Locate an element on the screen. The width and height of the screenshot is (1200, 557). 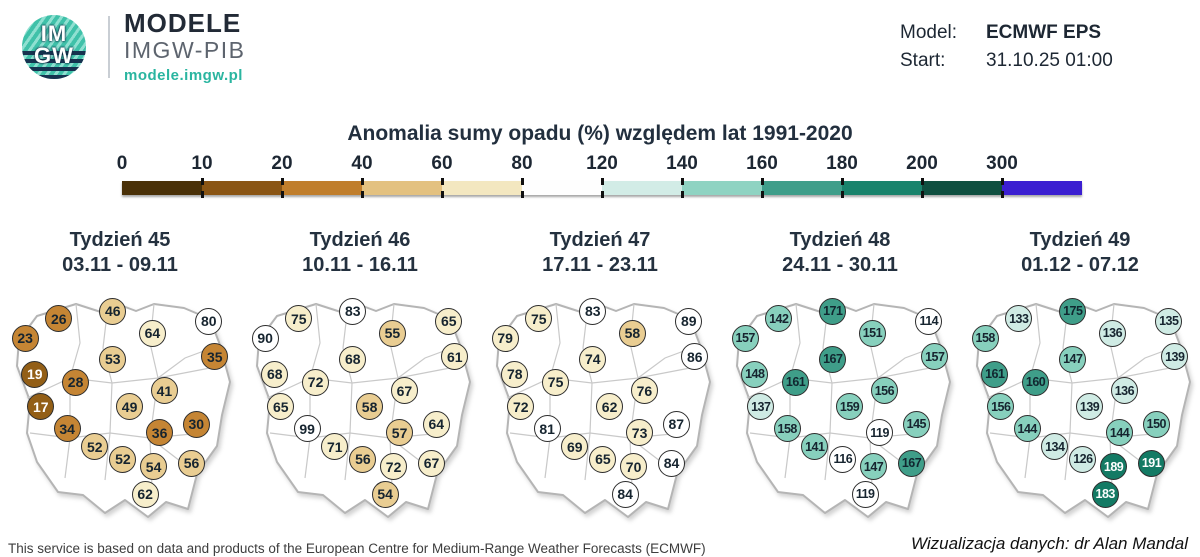
colorbar-tick-label: 40 is located at coordinates (362, 163).